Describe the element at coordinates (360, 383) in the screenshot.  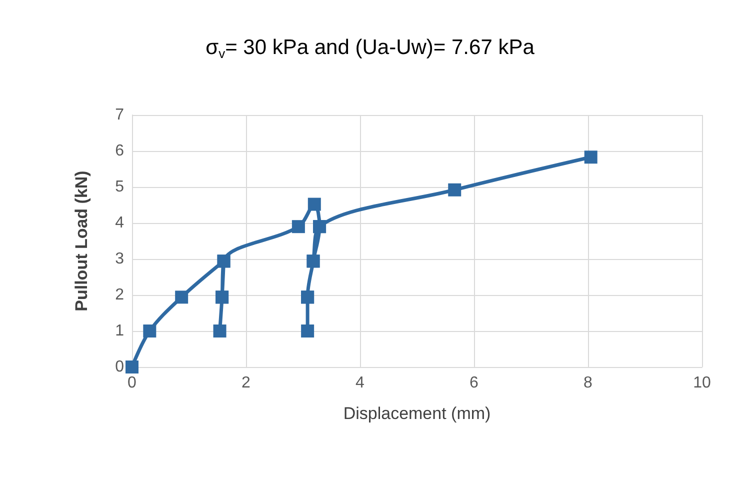
I see `x-tick-label: 4` at that location.